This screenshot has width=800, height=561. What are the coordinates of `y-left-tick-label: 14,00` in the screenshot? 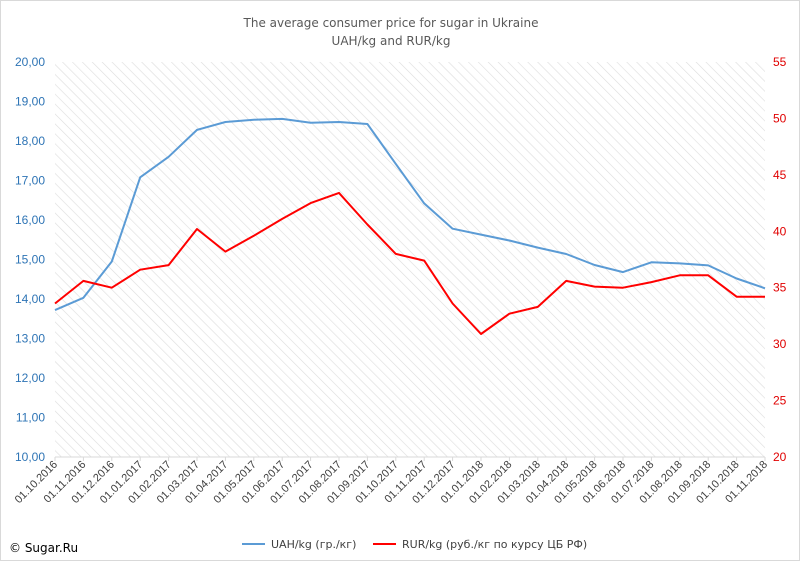 It's located at (30, 299).